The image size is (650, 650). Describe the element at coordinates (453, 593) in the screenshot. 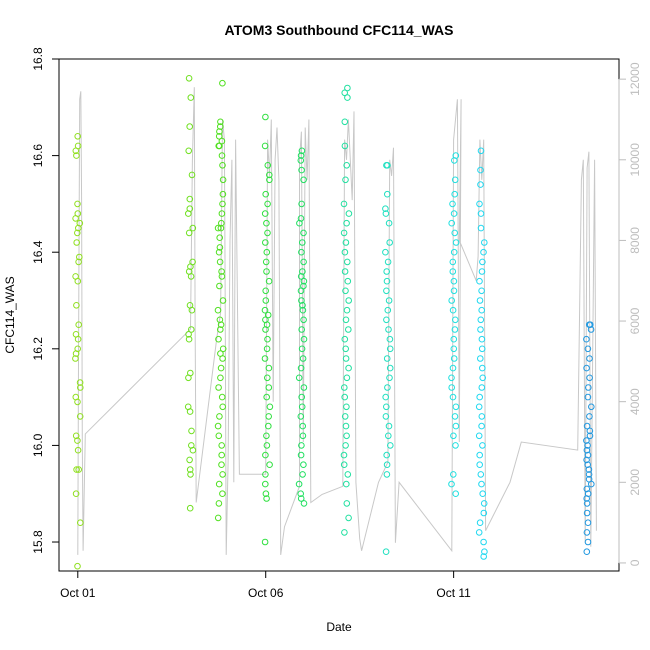

I see `x-tick-label: Oct 11` at that location.